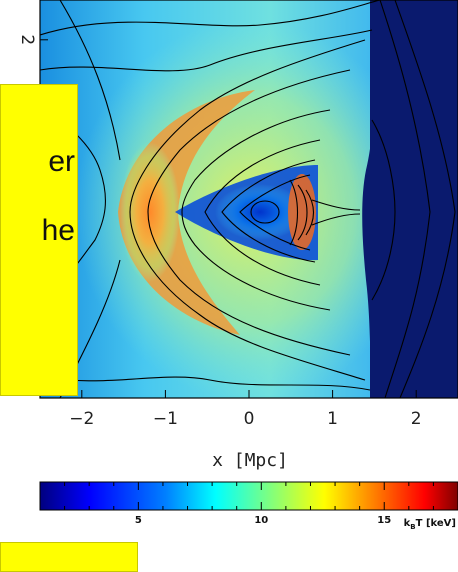 This screenshot has width=458, height=572. I want to click on x-axis: −2 −1 0 1 2, so click(245, 409).